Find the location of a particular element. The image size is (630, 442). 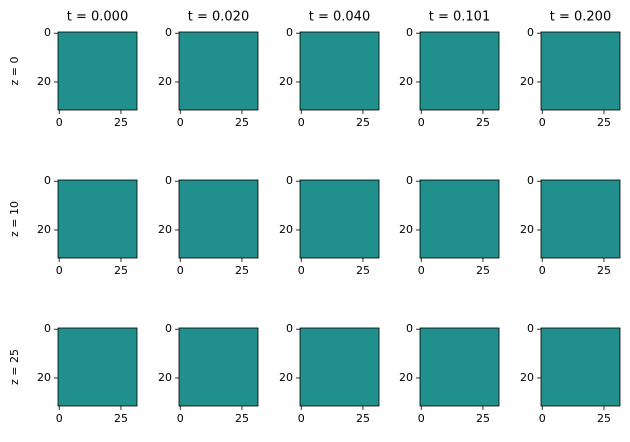

row-label: z = 10 is located at coordinates (14, 219).